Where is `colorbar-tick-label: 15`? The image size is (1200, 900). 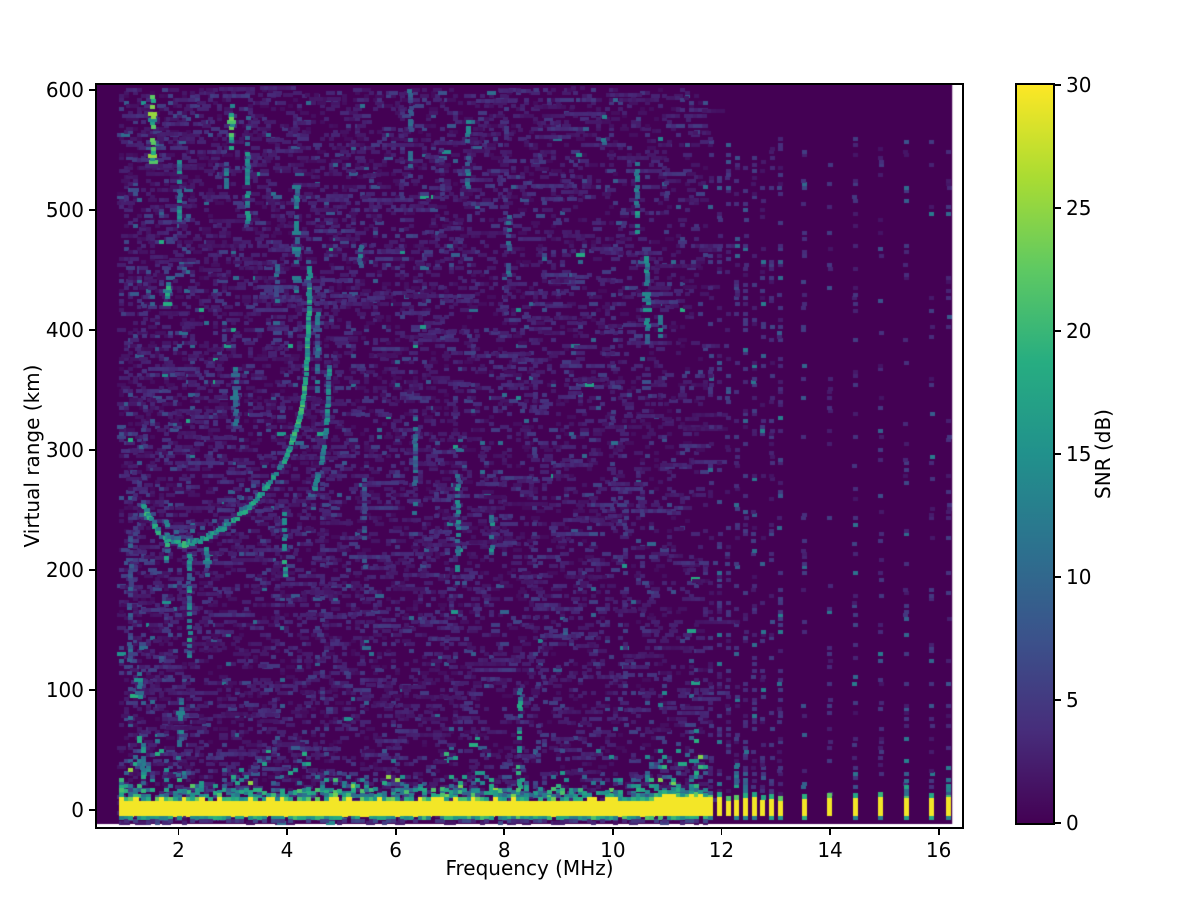
colorbar-tick-label: 15 is located at coordinates (1079, 454).